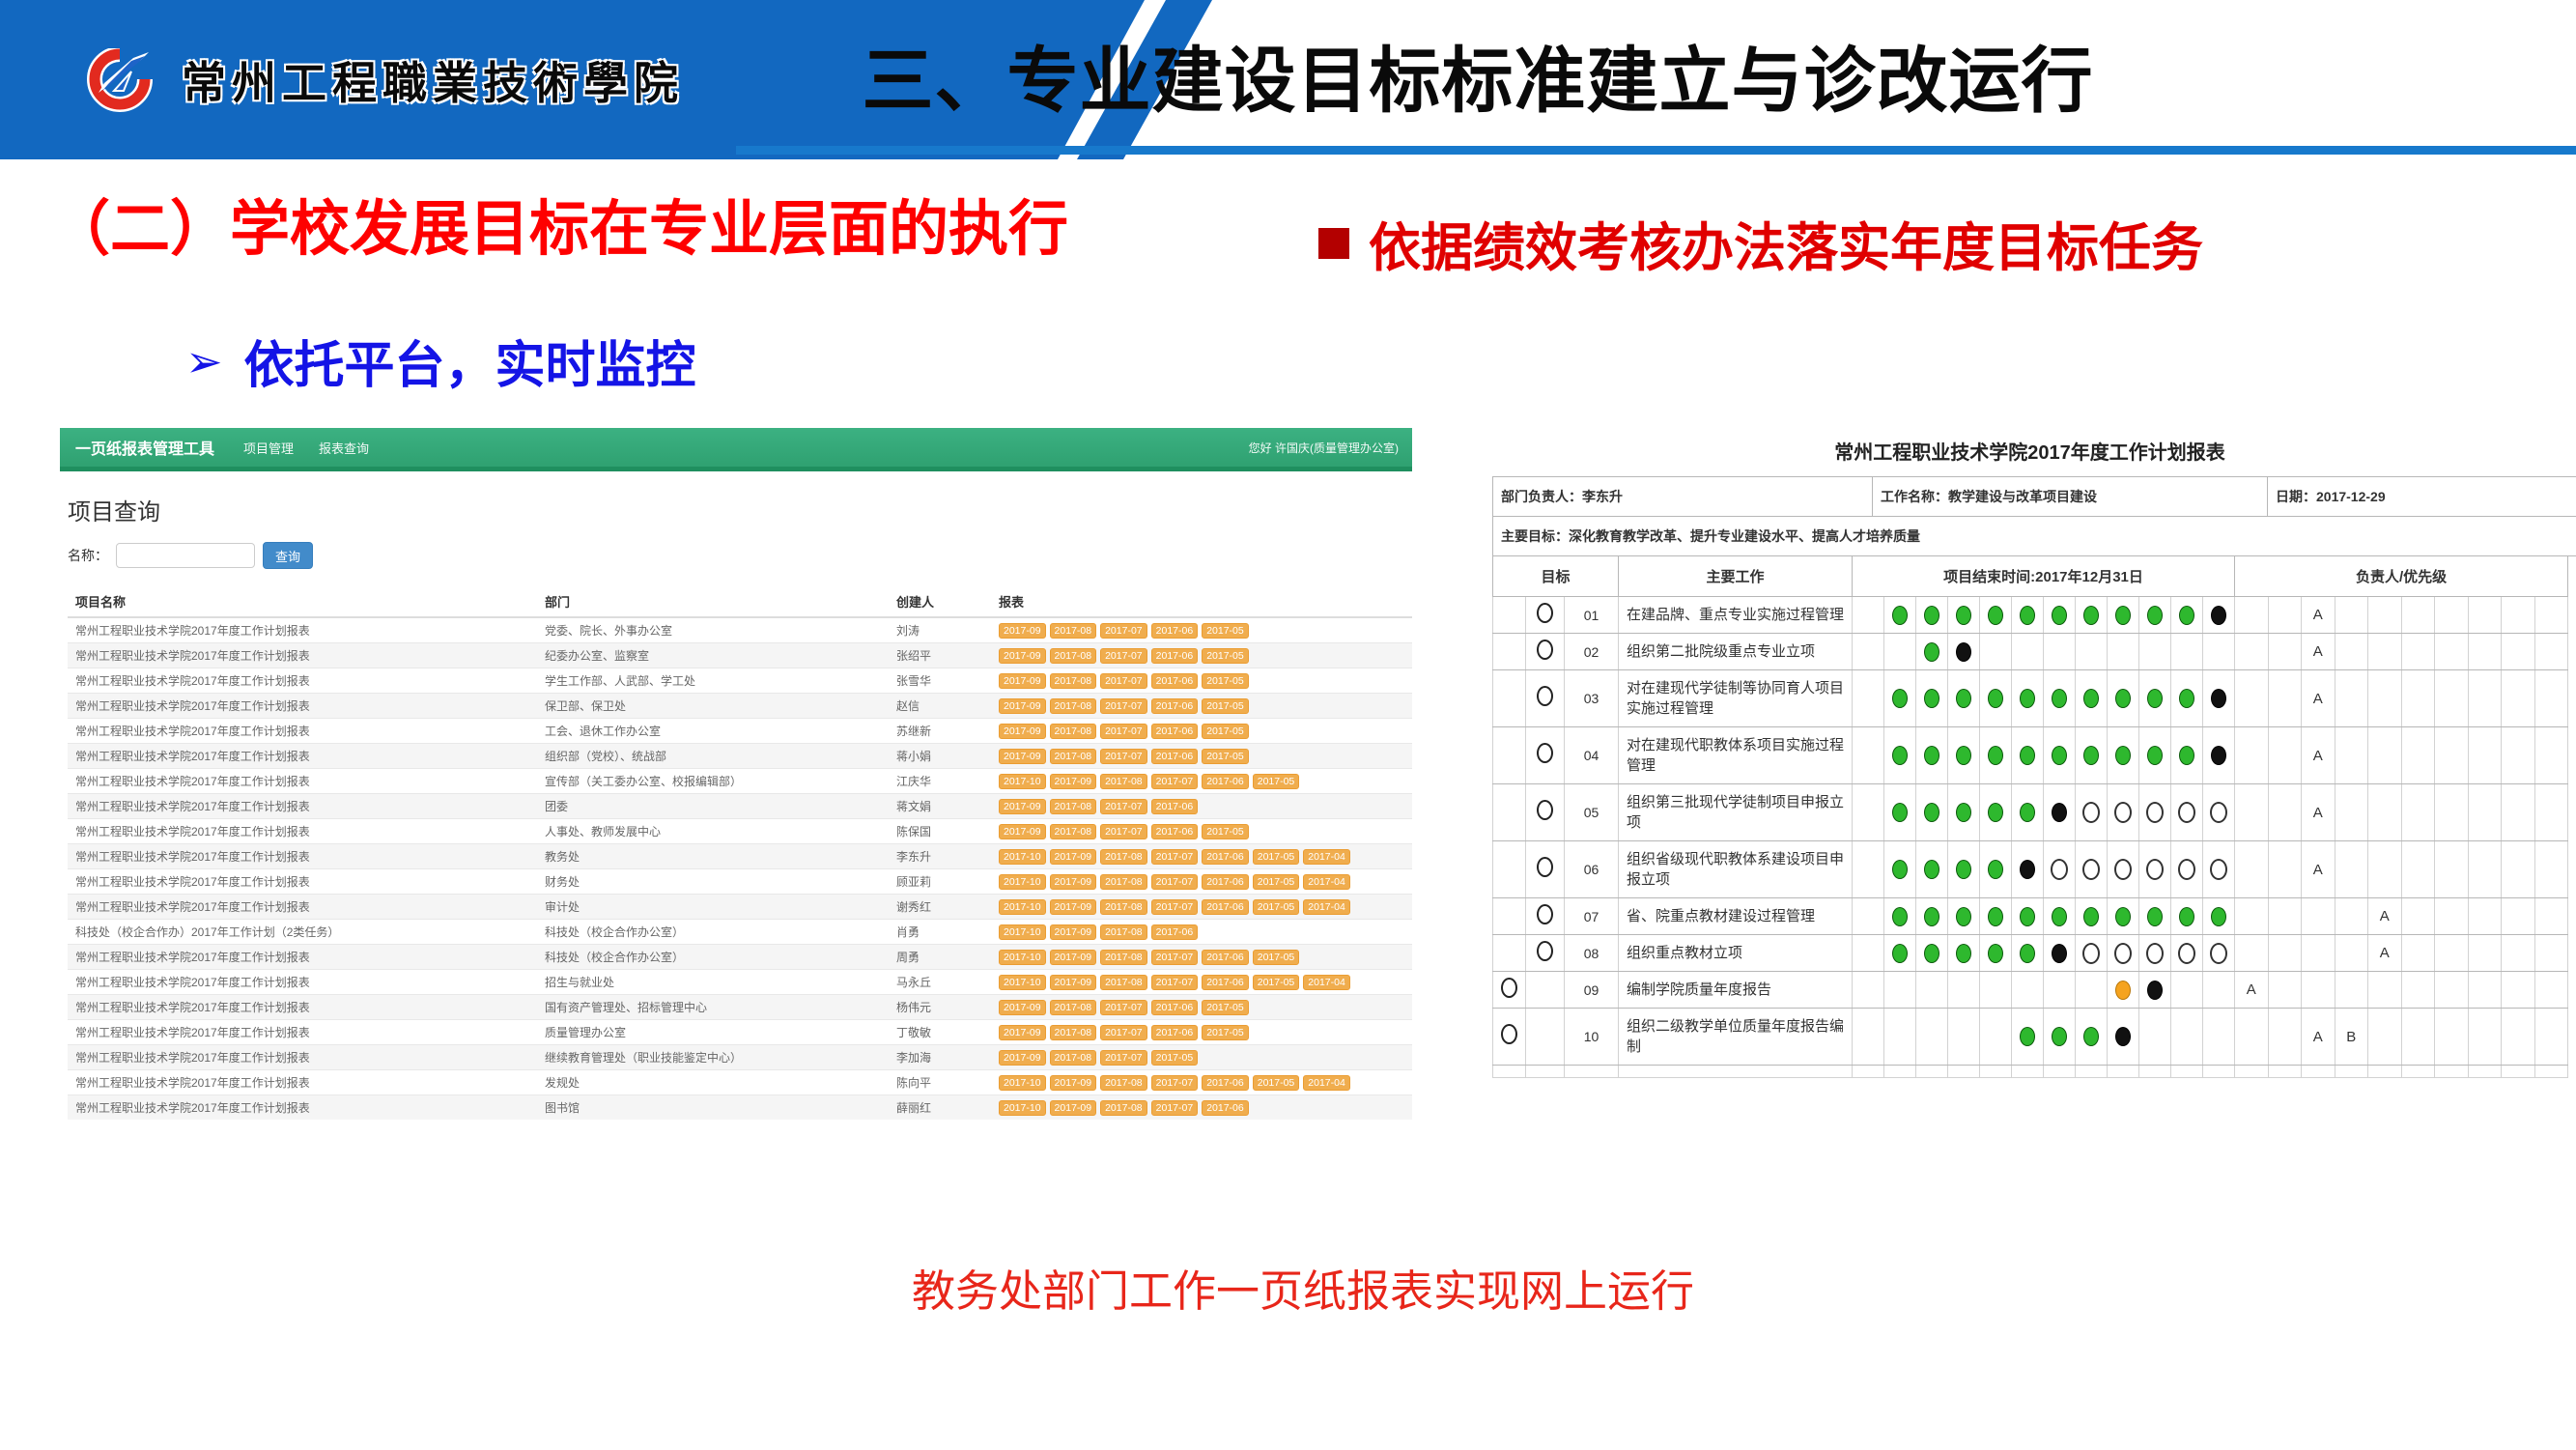  What do you see at coordinates (1323, 448) in the screenshot?
I see `navbar-user: 您好 许国庆(质量管理办公室)` at bounding box center [1323, 448].